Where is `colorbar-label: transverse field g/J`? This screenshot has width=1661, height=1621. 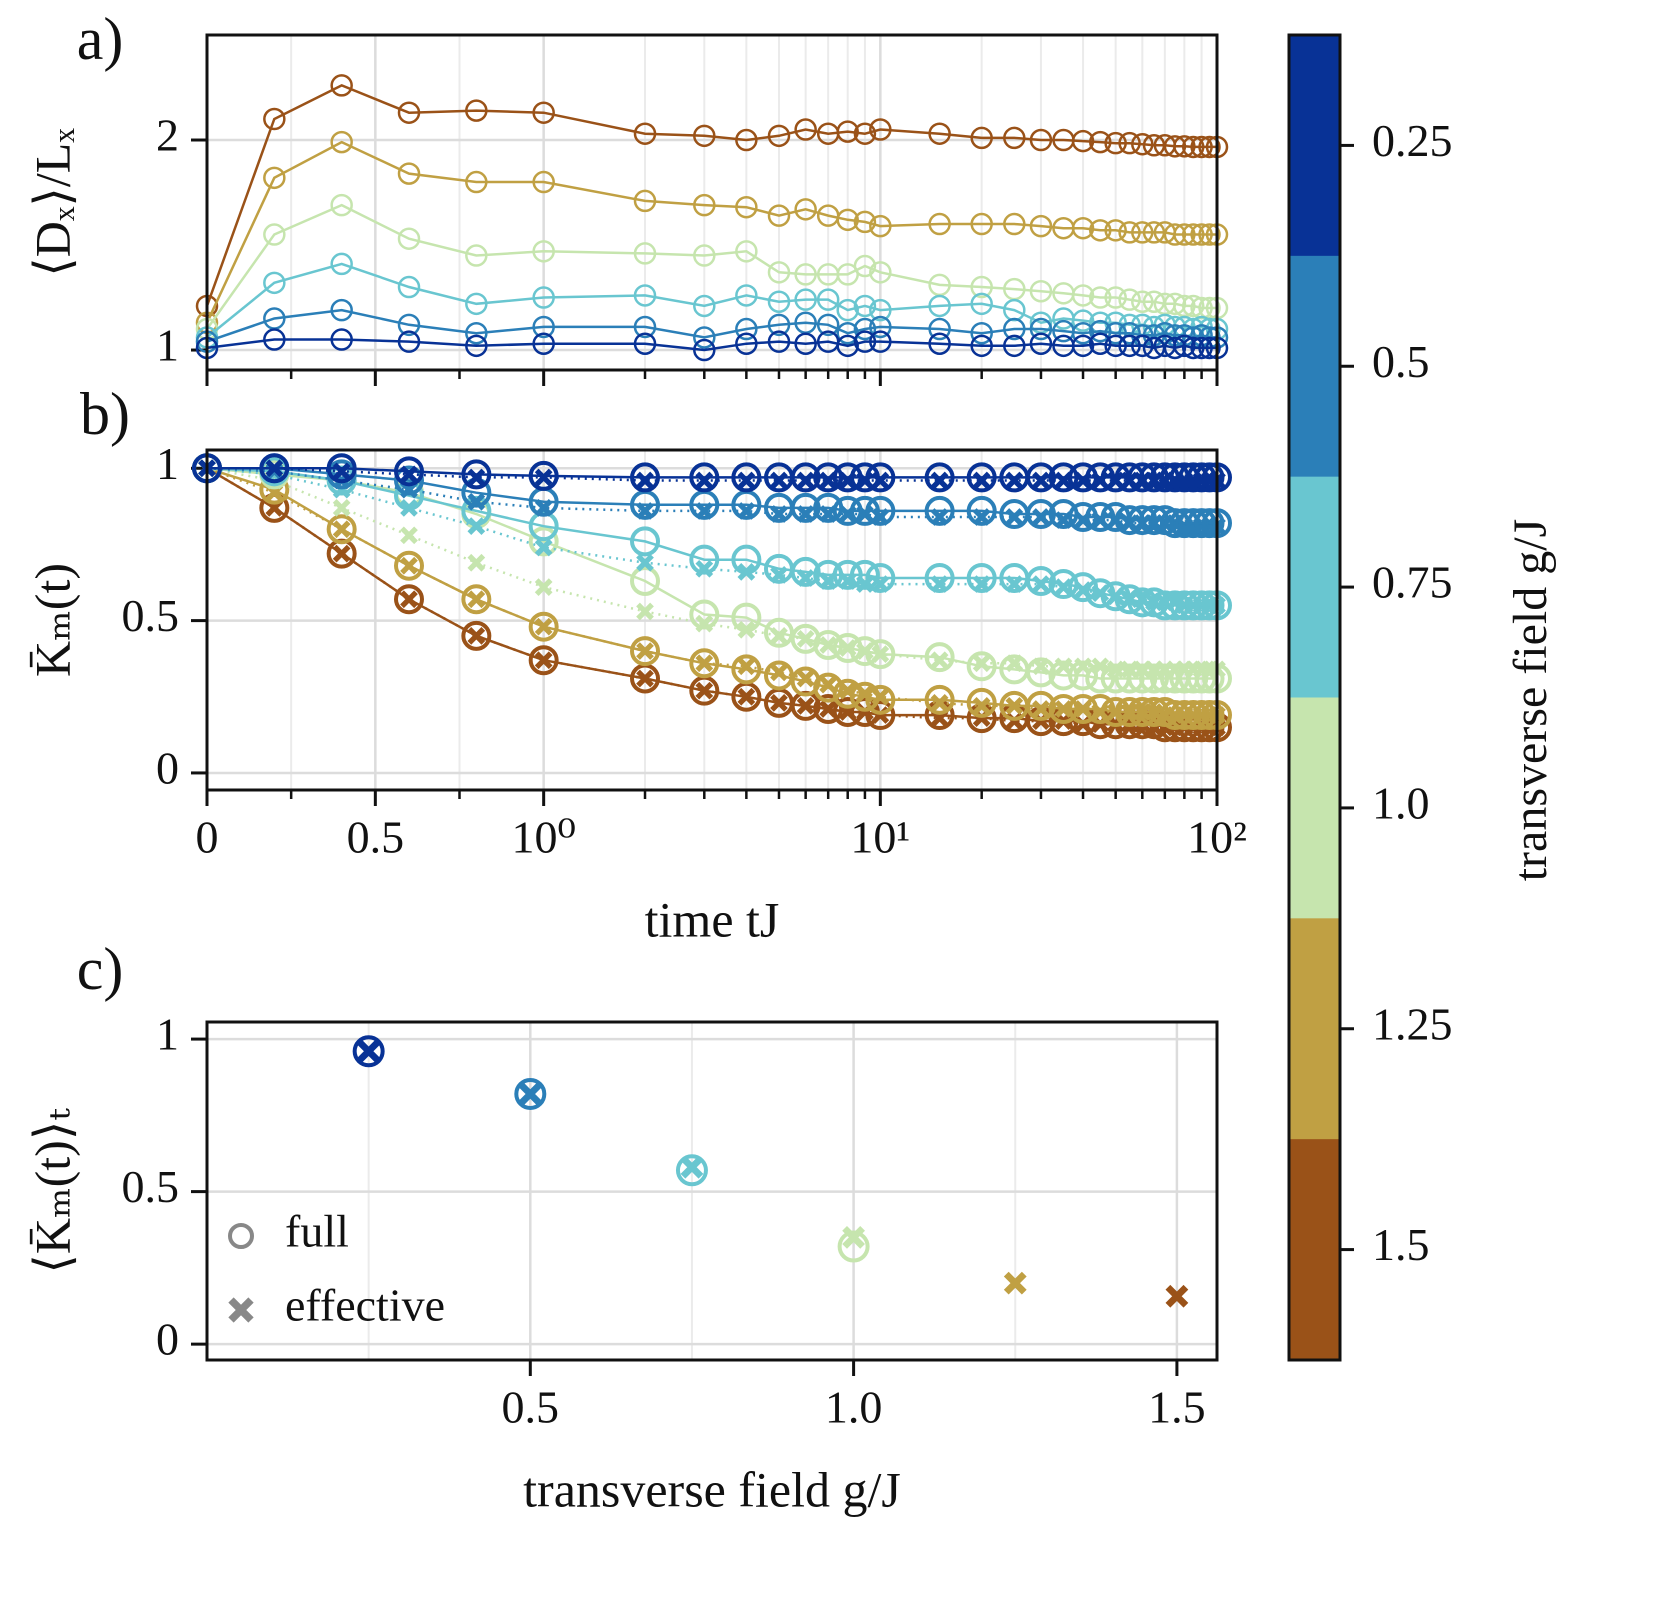 colorbar-label: transverse field g/J is located at coordinates (1530, 700).